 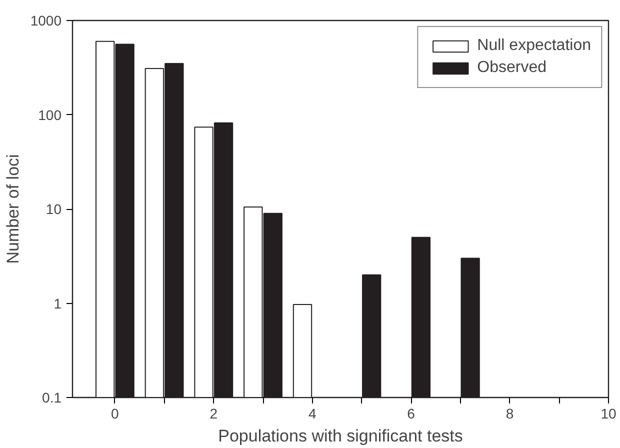 What do you see at coordinates (534, 46) in the screenshot?
I see `legend-label: Null expectation` at bounding box center [534, 46].